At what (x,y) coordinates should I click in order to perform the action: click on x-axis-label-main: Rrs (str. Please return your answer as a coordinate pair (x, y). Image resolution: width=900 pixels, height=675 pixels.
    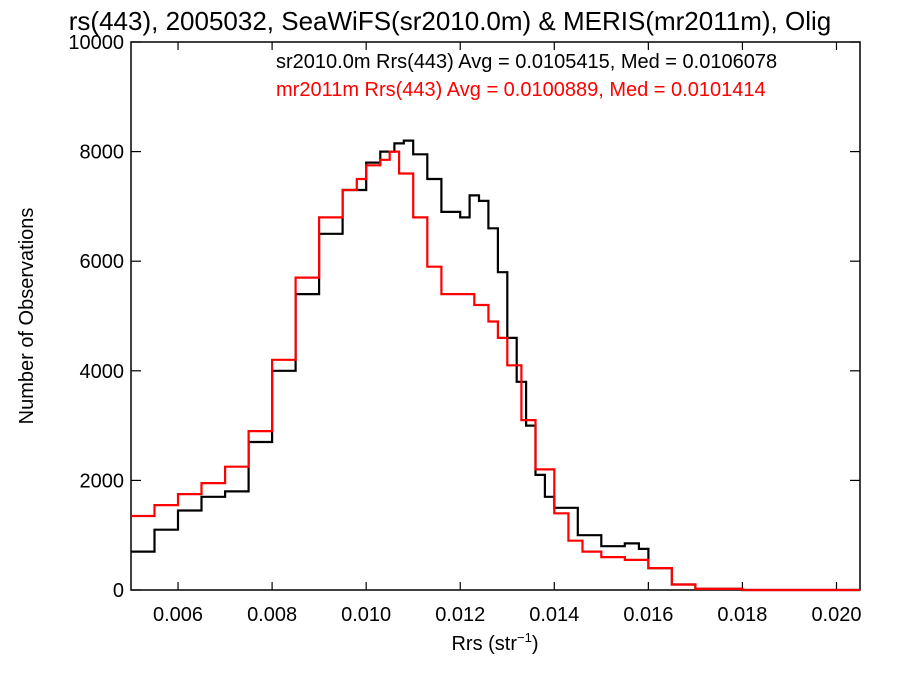
    Looking at the image, I should click on (484, 644).